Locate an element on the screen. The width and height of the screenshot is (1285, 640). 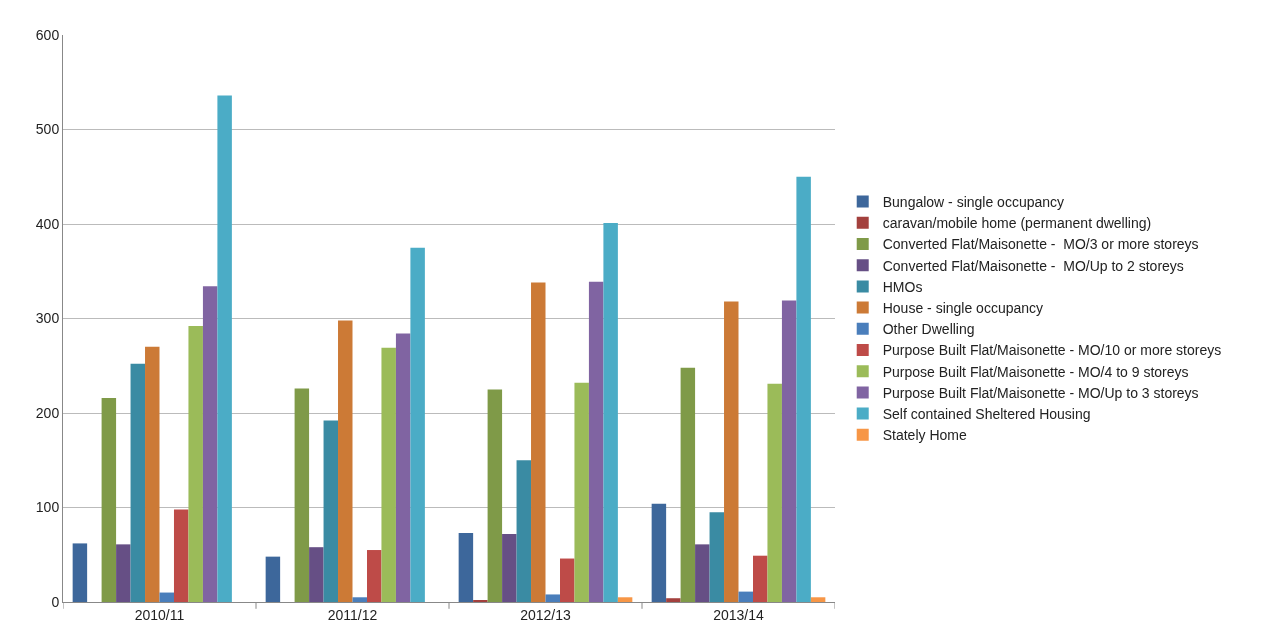
y-tick-label: 100 is located at coordinates (47, 507).